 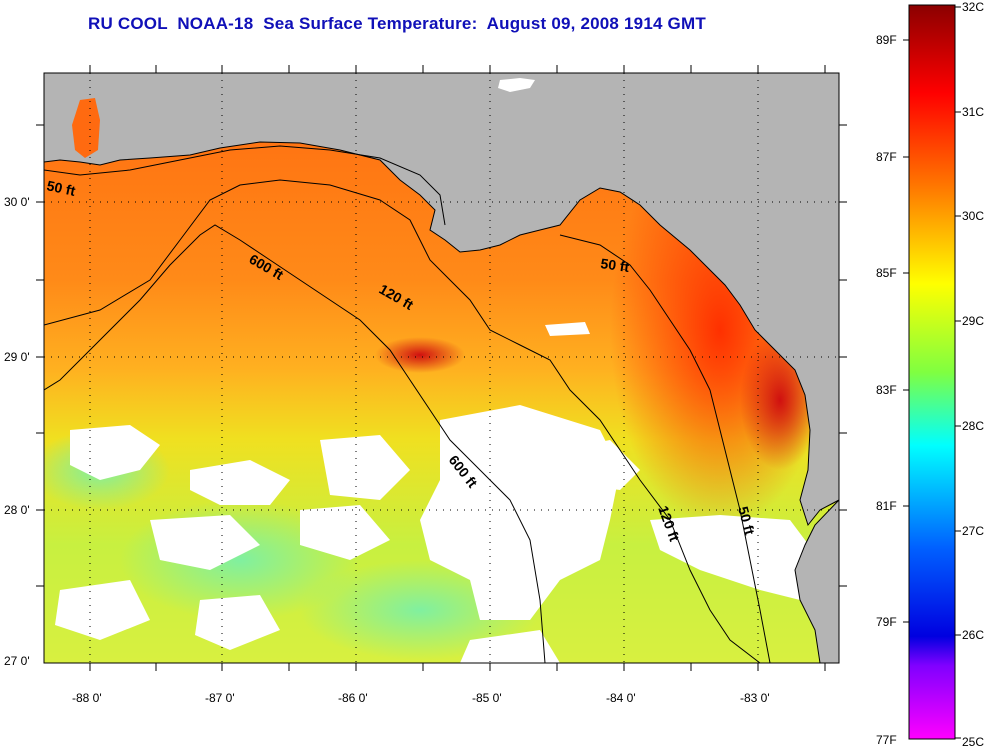 What do you see at coordinates (816, 581) in the screenshot?
I see `florida-peninsula-land` at bounding box center [816, 581].